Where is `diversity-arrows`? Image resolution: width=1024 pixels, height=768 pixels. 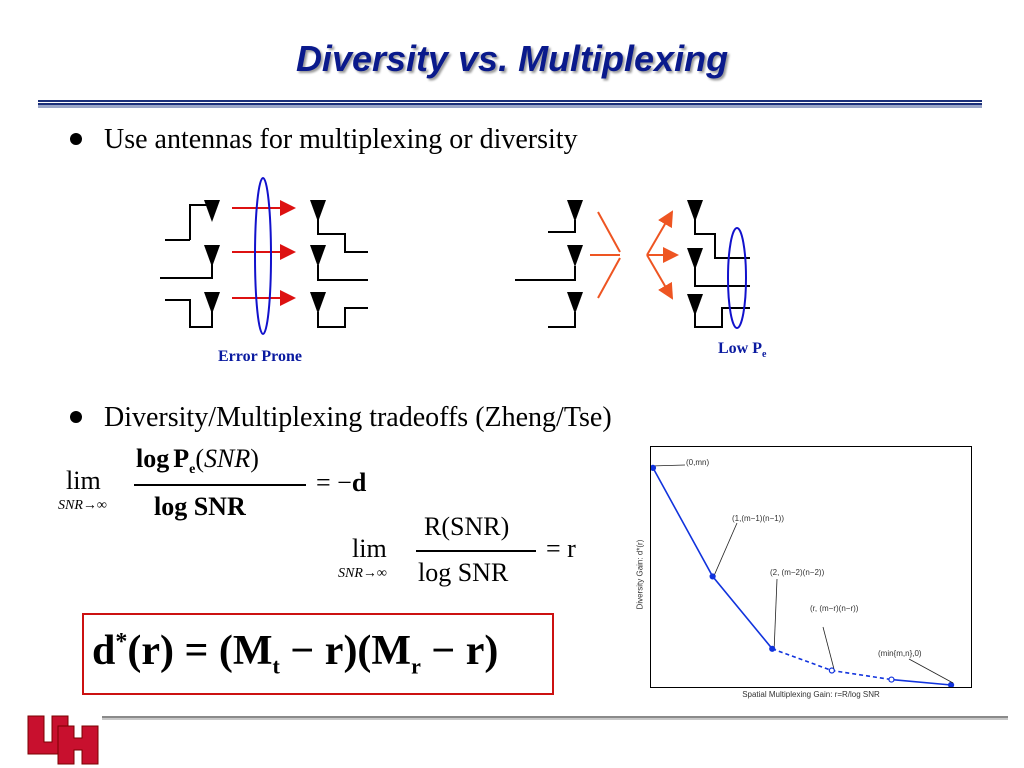 diversity-arrows is located at coordinates (634, 255).